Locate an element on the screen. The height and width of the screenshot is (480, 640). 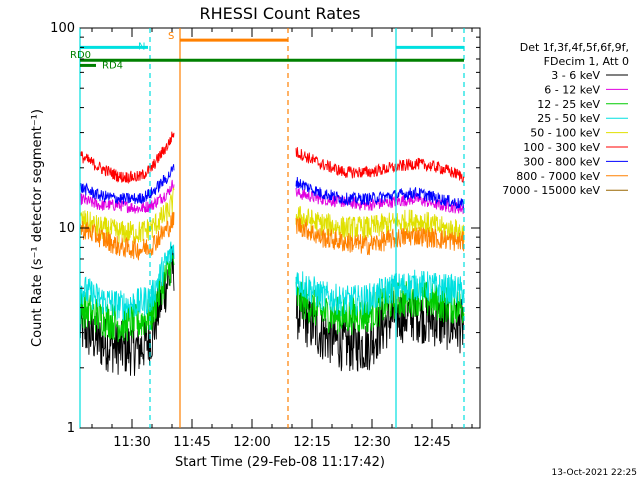
annotation-label-0: N is located at coordinates (141, 46).